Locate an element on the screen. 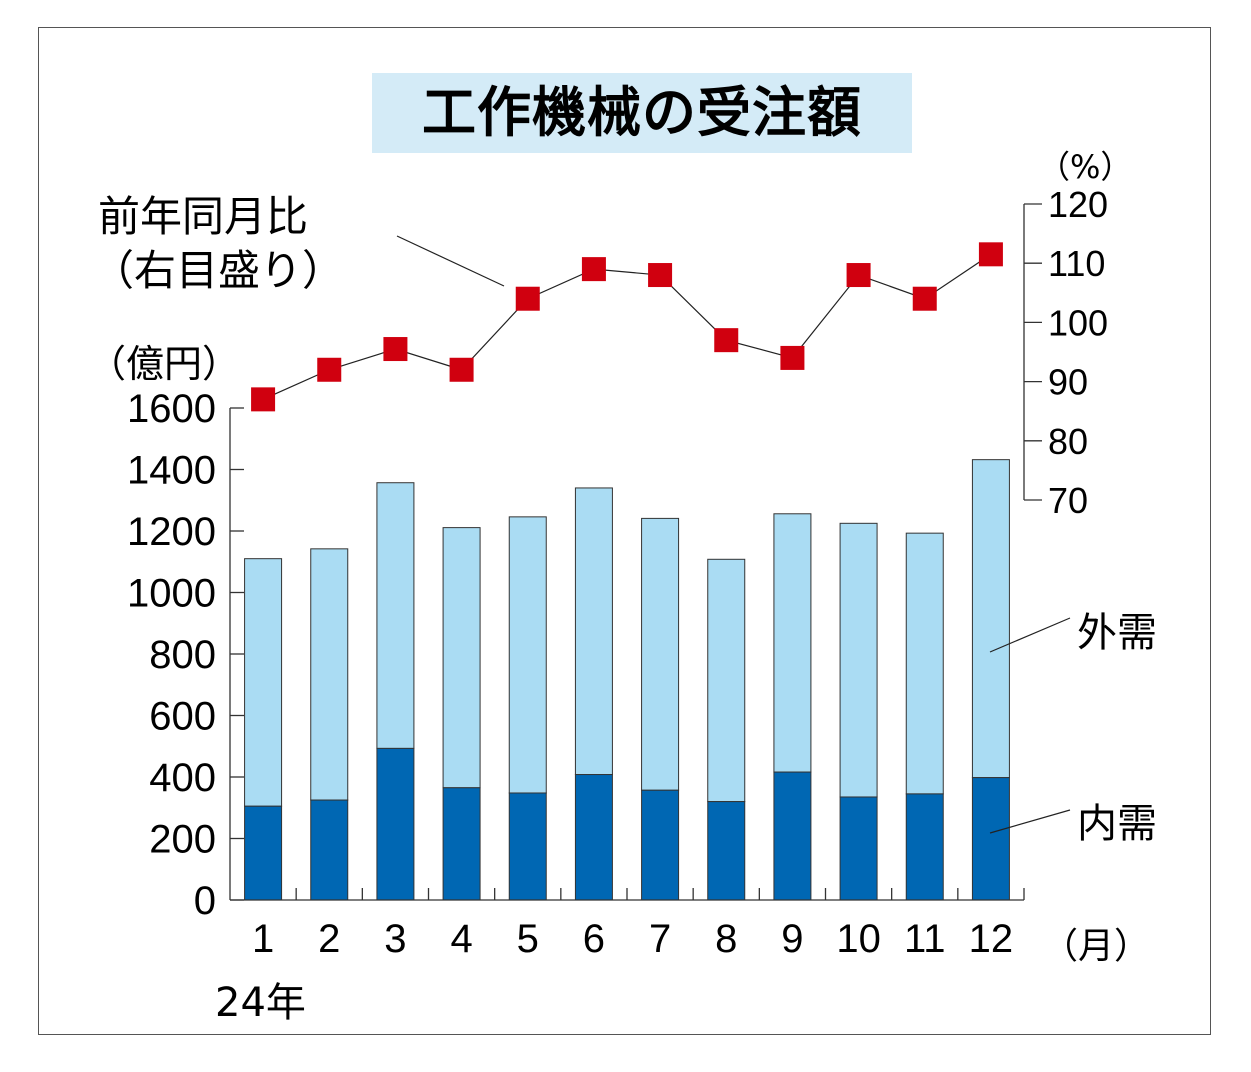  x-axis-tick-label: 7 is located at coordinates (660, 939).